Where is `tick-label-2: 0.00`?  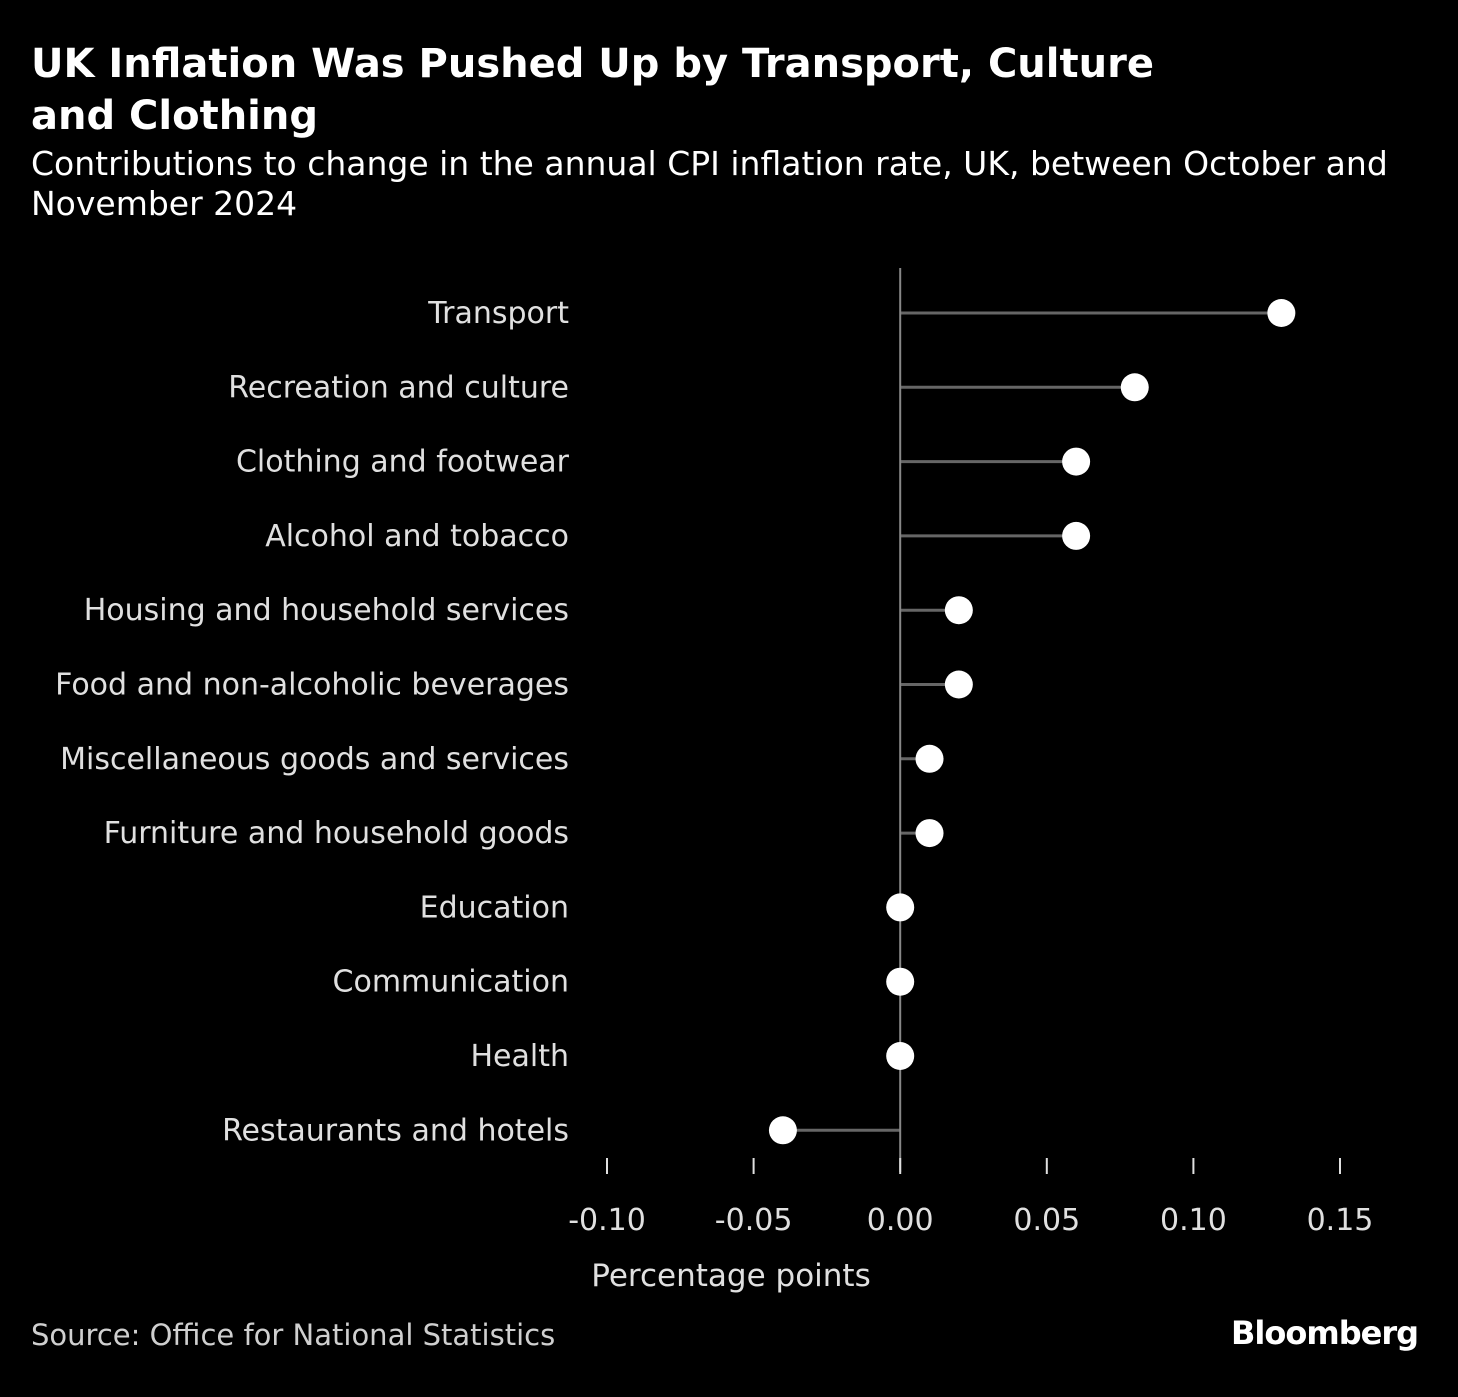 tick-label-2: 0.00 is located at coordinates (900, 1220).